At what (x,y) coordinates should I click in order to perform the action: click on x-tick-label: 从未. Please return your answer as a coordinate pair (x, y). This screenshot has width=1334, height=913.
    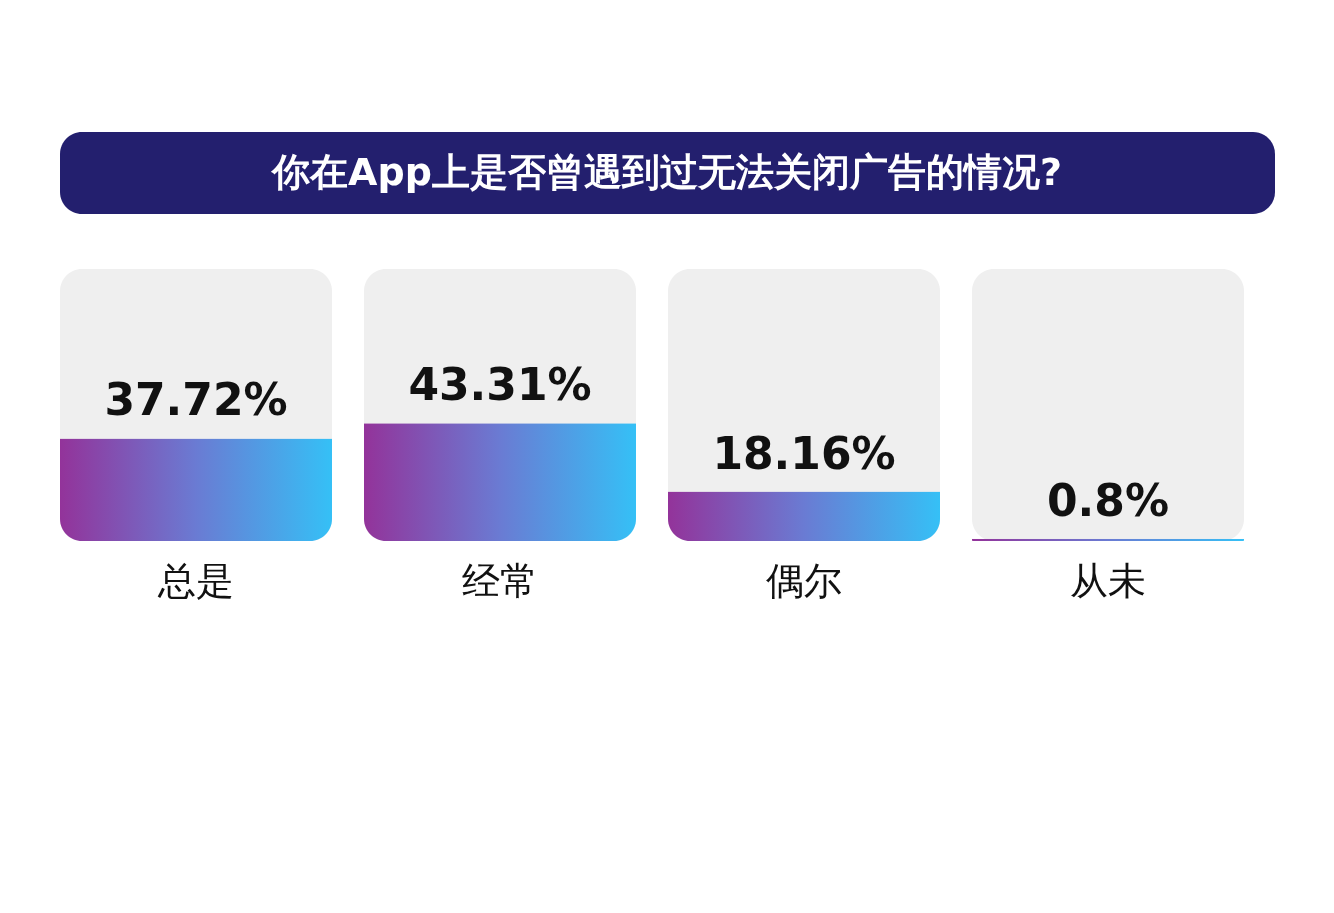
    Looking at the image, I should click on (1108, 580).